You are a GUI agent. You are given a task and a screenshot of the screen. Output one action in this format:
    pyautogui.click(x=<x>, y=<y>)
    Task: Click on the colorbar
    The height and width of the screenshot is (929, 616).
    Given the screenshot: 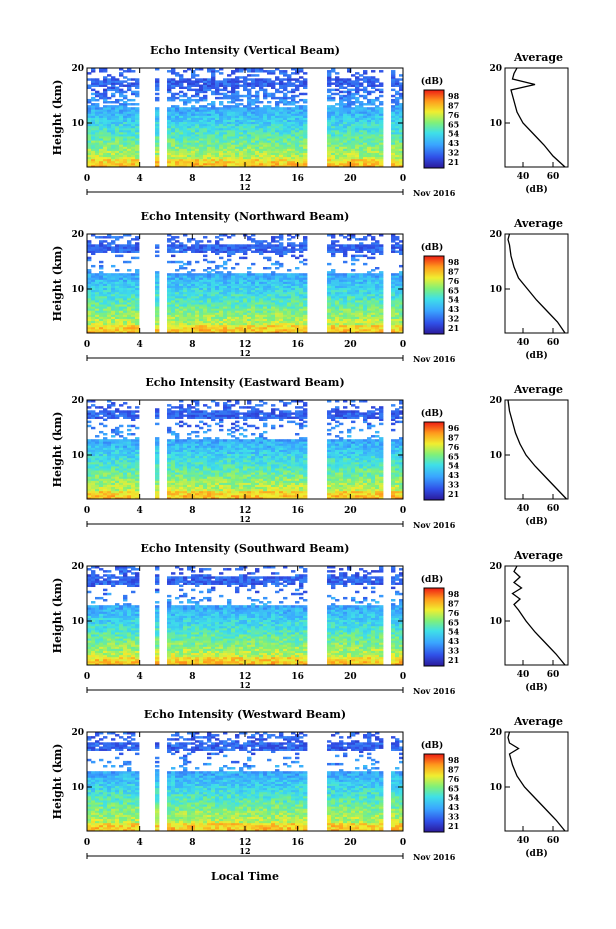 What is the action you would take?
    pyautogui.click(x=434, y=129)
    